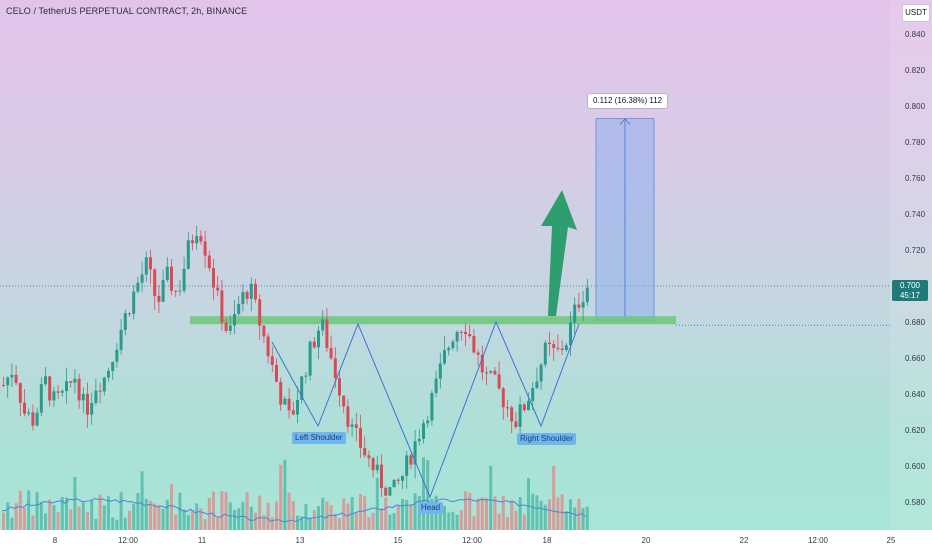 The image size is (932, 550). What do you see at coordinates (915, 430) in the screenshot?
I see `price-tick-label: 0.620` at bounding box center [915, 430].